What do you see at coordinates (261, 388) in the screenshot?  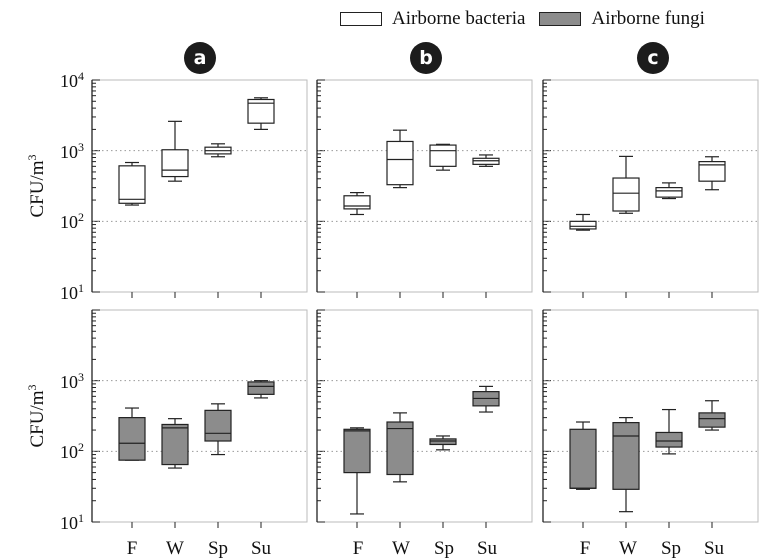 I see `box-a-fungi-Su` at bounding box center [261, 388].